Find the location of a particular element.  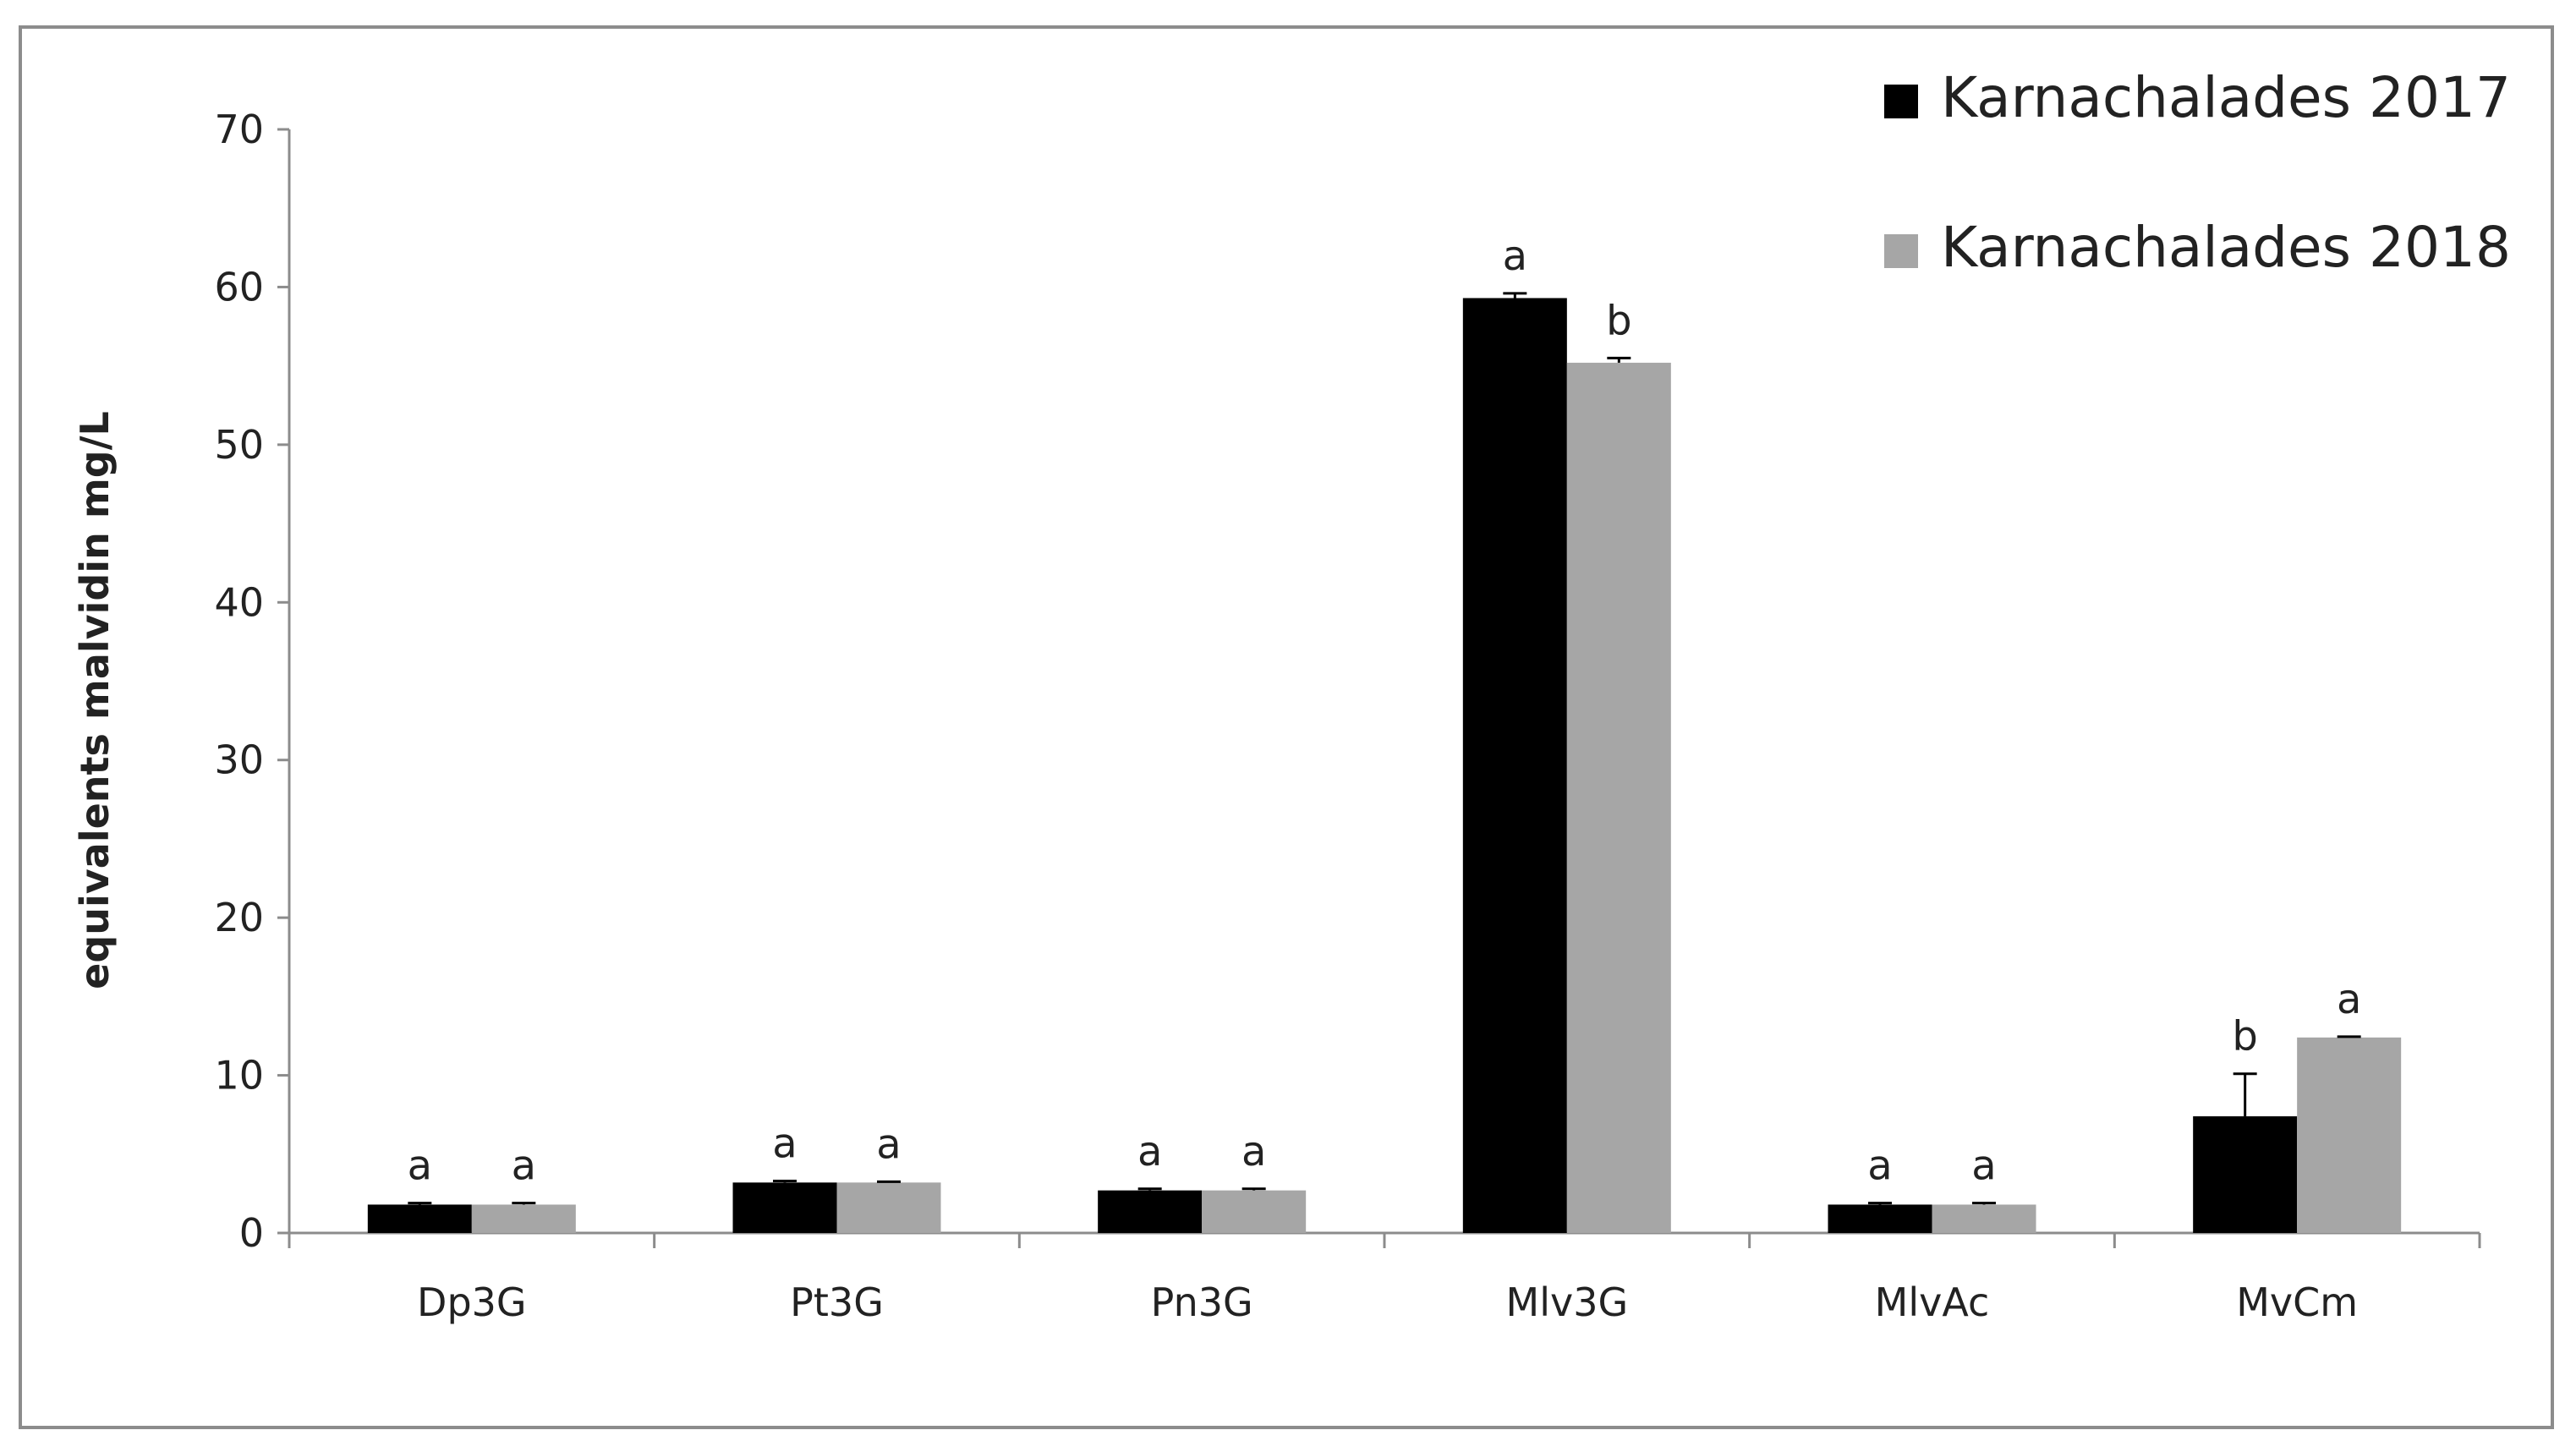

x-tick-label: Dp3G is located at coordinates (472, 1302).